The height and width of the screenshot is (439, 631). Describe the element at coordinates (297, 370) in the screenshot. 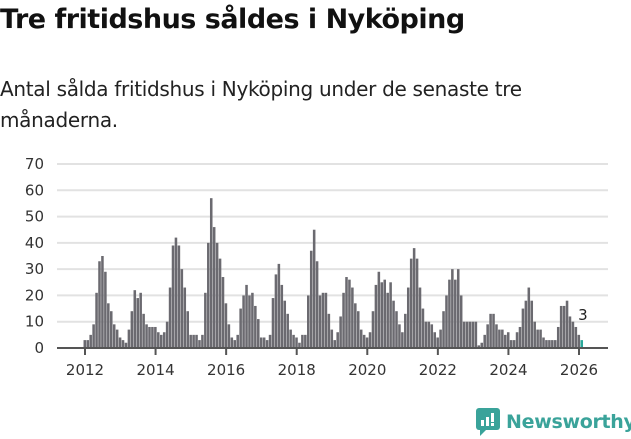

I see `x-tick-label: 2018` at that location.